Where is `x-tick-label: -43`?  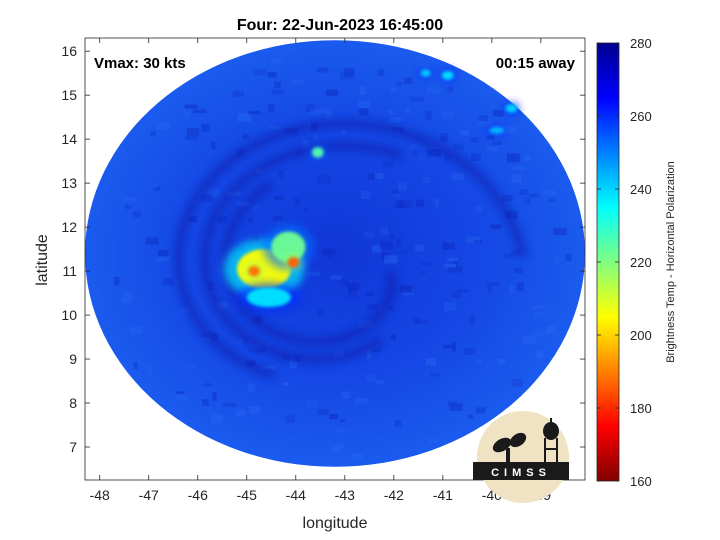 x-tick-label: -43 is located at coordinates (345, 495).